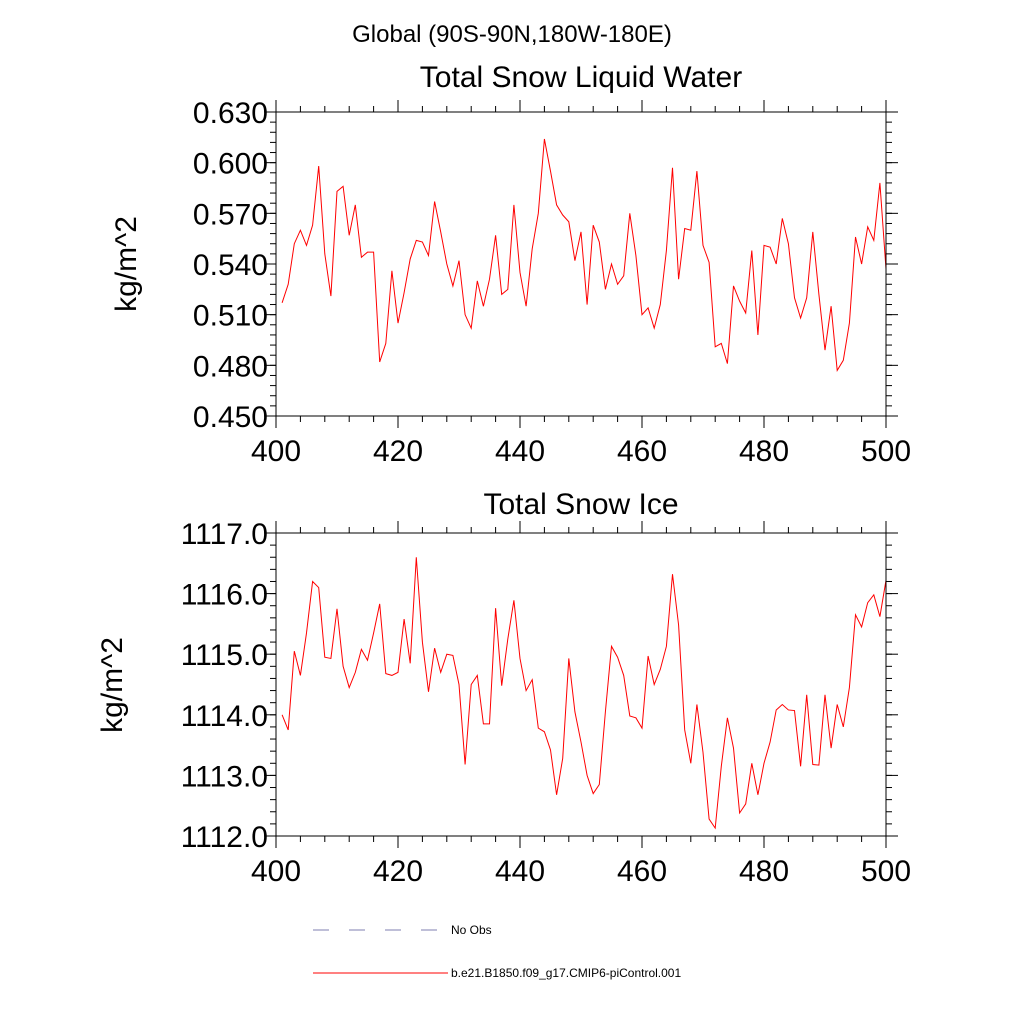 Image resolution: width=1024 pixels, height=1024 pixels. What do you see at coordinates (230, 265) in the screenshot?
I see `y-tick-label: 0.540` at bounding box center [230, 265].